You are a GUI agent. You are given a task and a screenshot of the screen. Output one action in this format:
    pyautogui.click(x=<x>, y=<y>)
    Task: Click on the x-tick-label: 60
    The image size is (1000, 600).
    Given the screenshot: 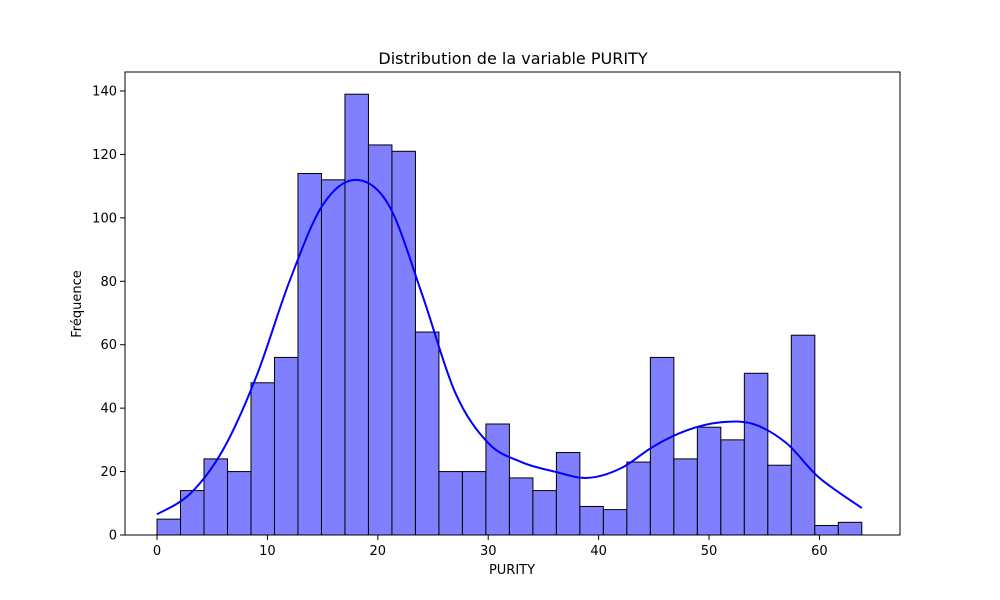 What is the action you would take?
    pyautogui.click(x=819, y=551)
    